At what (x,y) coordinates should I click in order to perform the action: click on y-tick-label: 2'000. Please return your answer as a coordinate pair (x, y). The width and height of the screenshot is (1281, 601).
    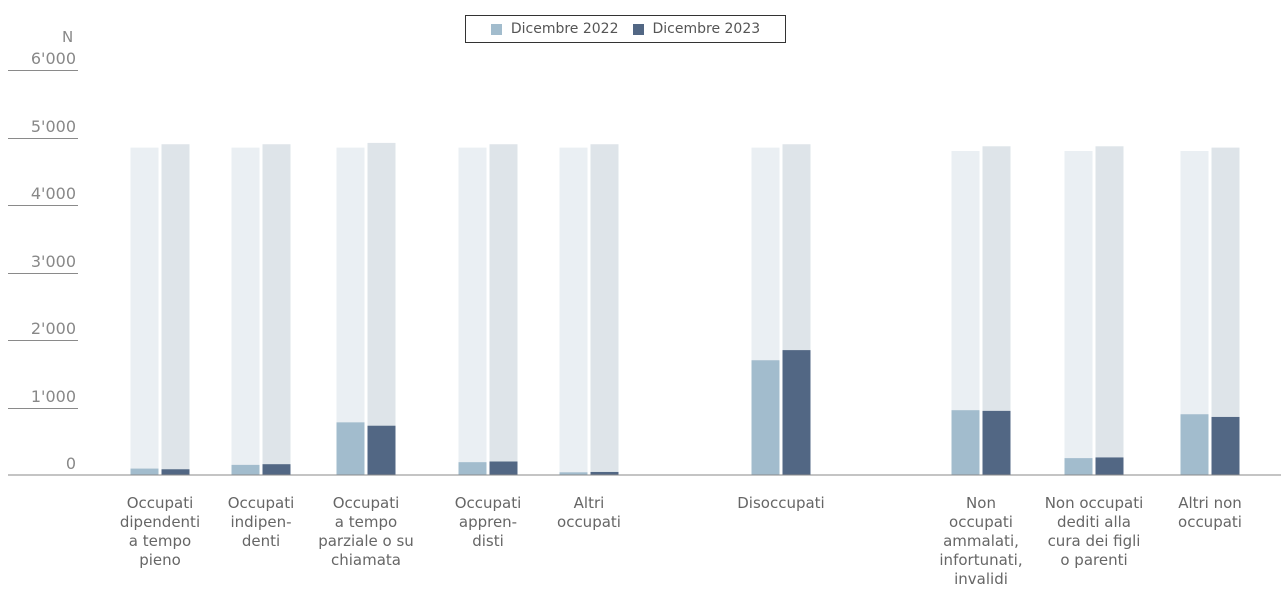
    Looking at the image, I should click on (53, 328).